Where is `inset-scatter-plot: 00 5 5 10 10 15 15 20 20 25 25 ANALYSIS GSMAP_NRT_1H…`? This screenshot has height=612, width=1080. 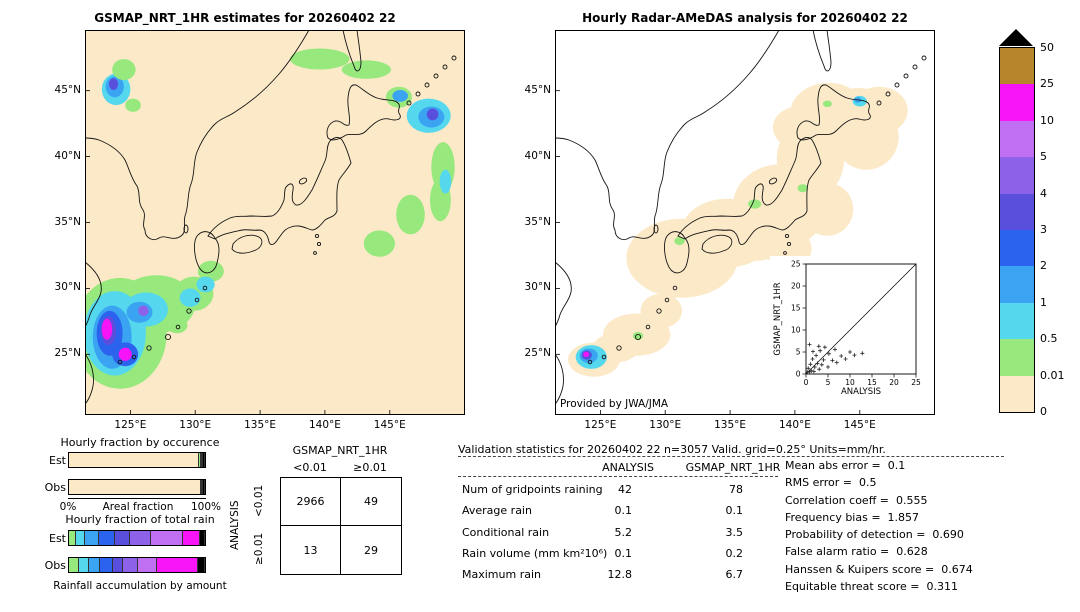
inset-scatter-plot: 00 5 5 10 10 15 15 20 20 25 25 ANALYSIS GSMAP_NRT_1H… is located at coordinates (850, 326).